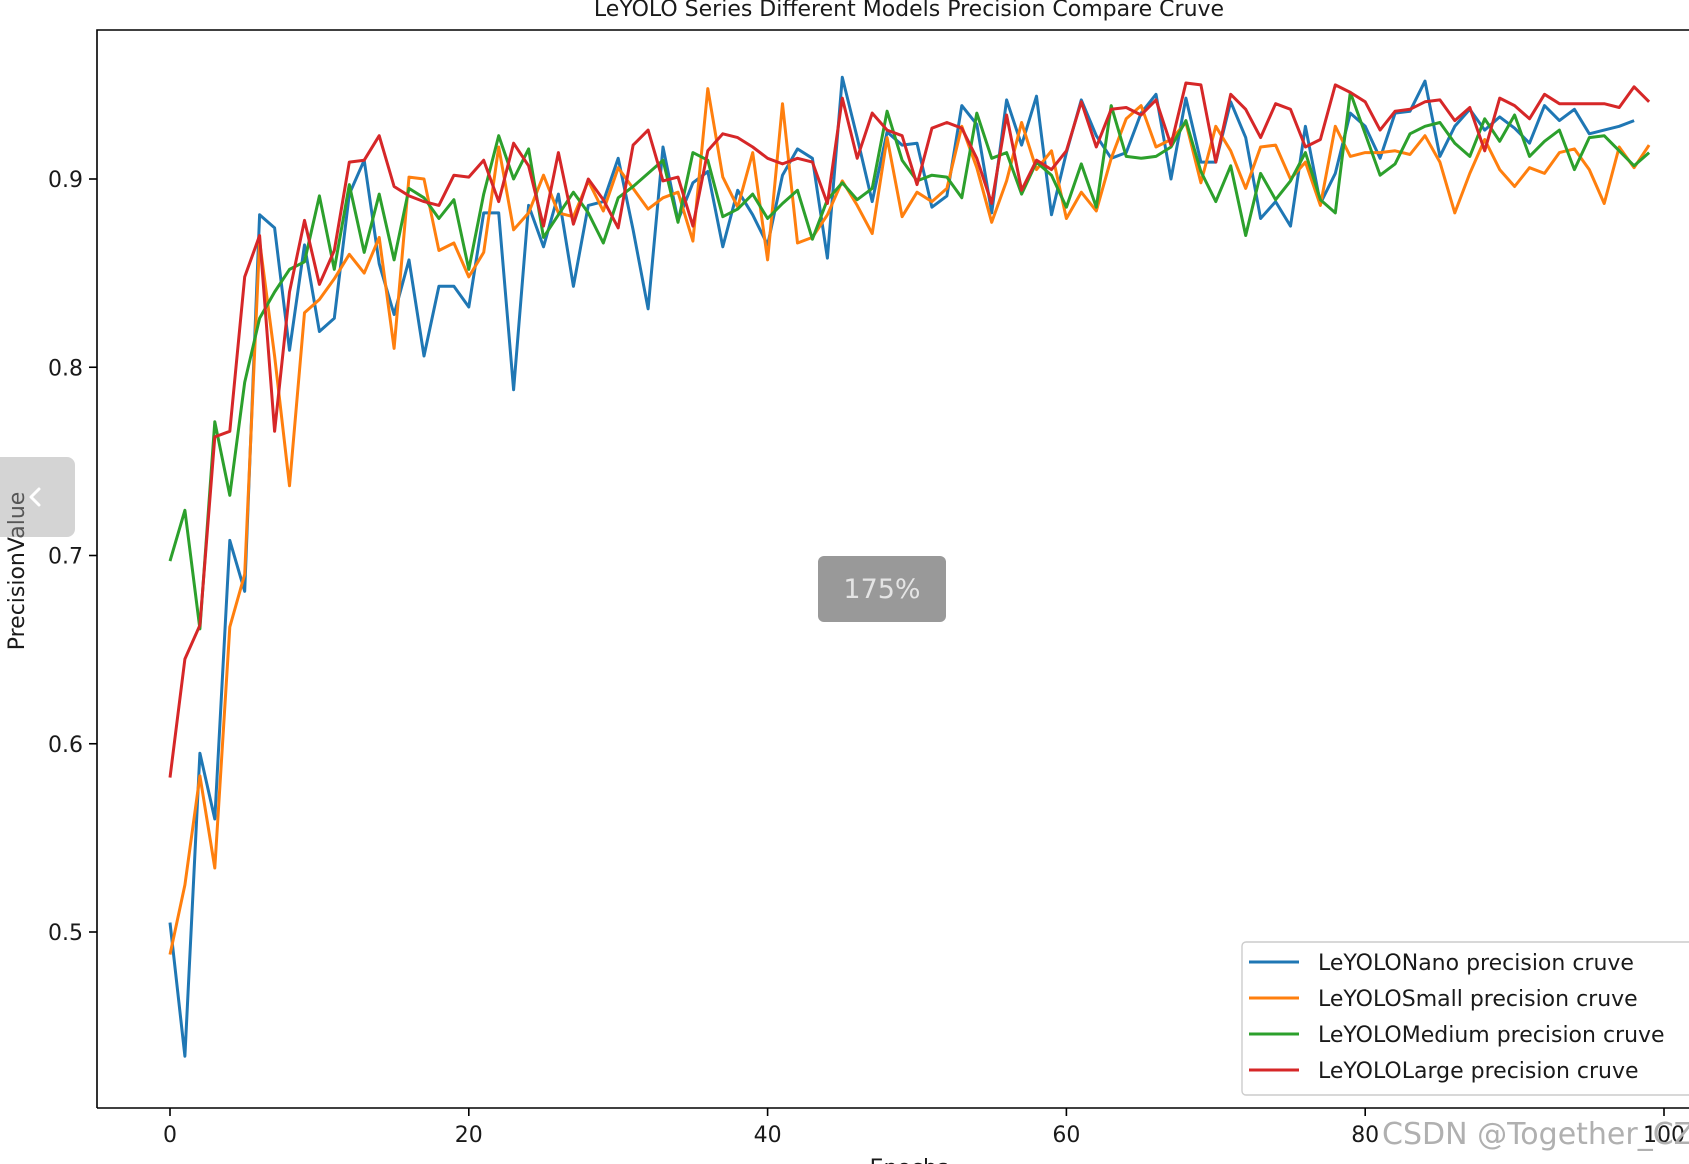  Describe the element at coordinates (1066, 1135) in the screenshot. I see `x-tick-label: 60` at that location.